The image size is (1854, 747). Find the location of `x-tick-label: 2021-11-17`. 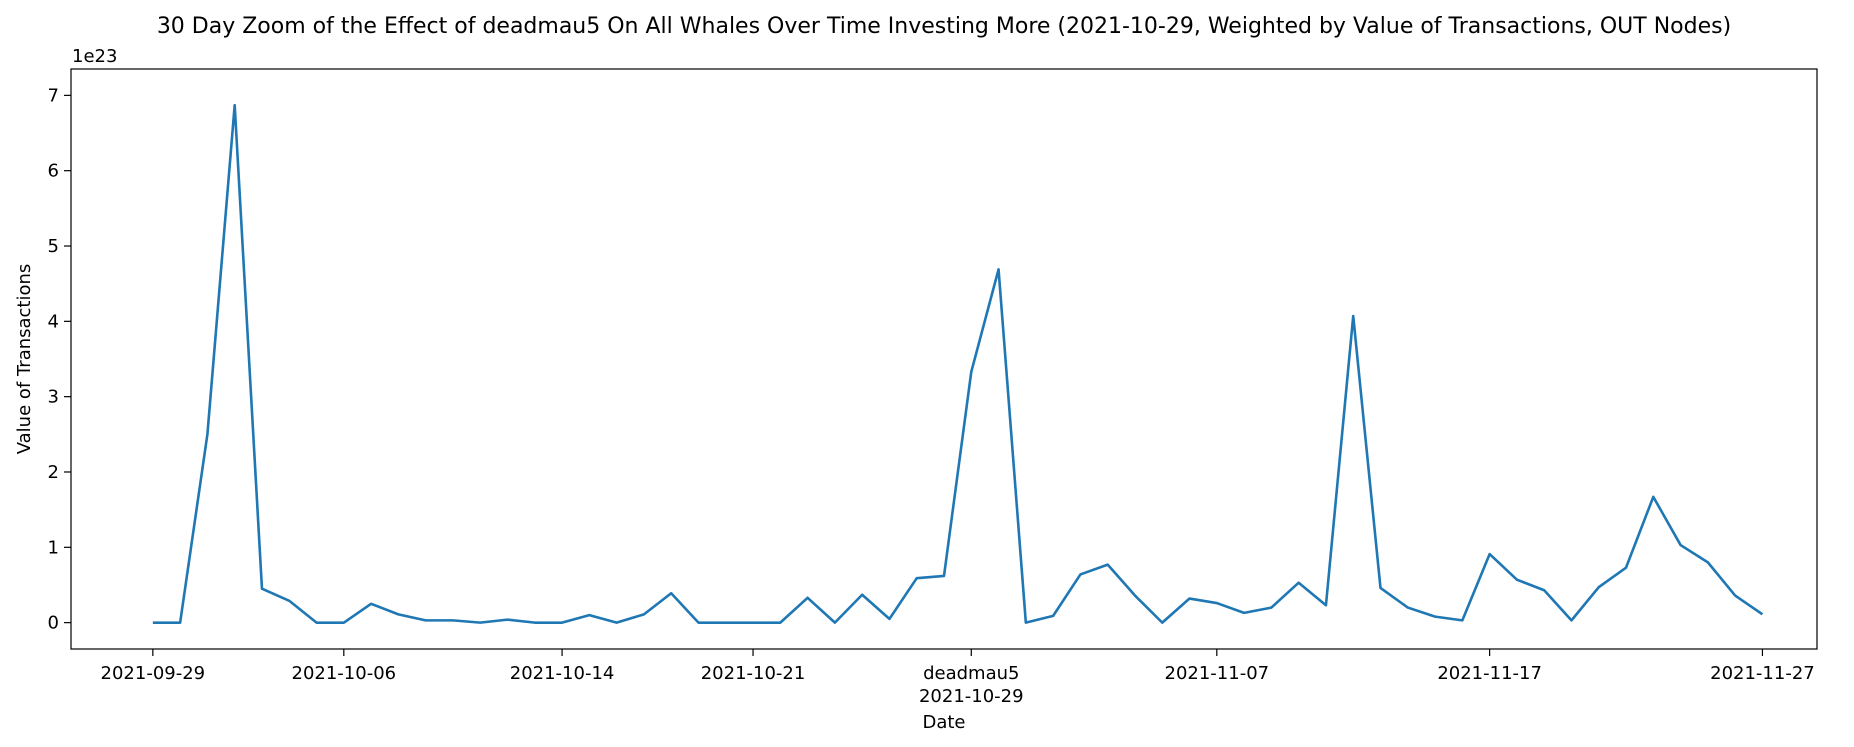

x-tick-label: 2021-11-17 is located at coordinates (1489, 673).